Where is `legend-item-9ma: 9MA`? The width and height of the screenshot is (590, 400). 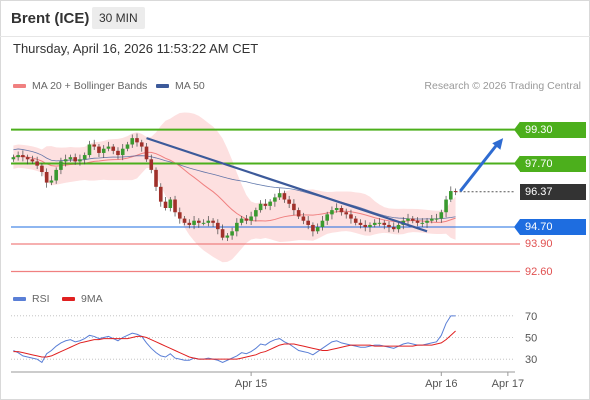
legend-item-9ma: 9MA is located at coordinates (82, 299).